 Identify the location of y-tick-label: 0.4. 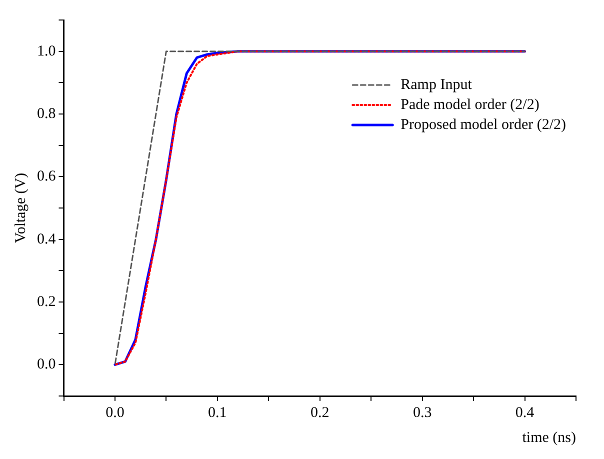
(46, 239).